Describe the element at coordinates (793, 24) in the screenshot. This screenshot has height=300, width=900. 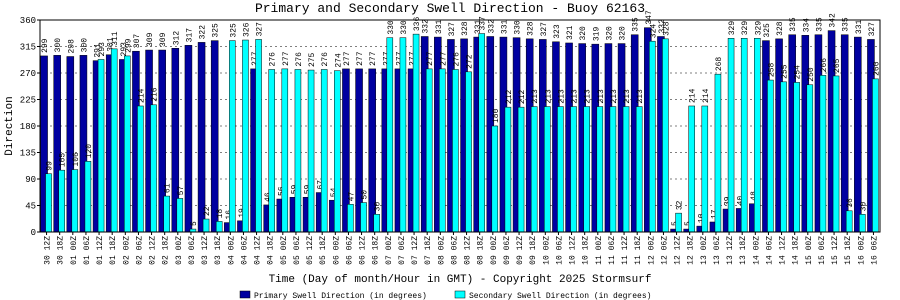
I see `value-label: 335` at that location.